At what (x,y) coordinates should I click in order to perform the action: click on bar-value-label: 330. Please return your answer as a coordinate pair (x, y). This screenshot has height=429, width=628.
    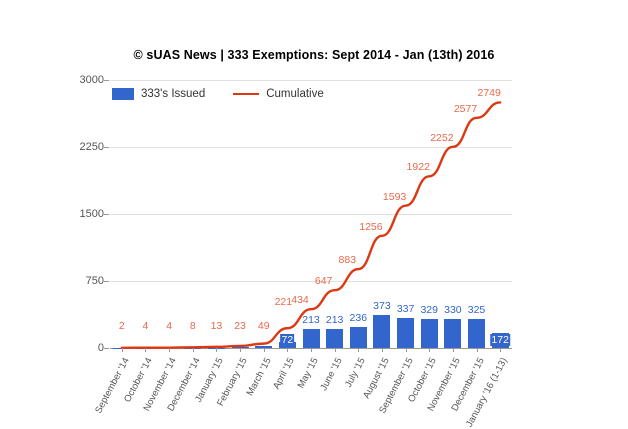
    Looking at the image, I should click on (453, 310).